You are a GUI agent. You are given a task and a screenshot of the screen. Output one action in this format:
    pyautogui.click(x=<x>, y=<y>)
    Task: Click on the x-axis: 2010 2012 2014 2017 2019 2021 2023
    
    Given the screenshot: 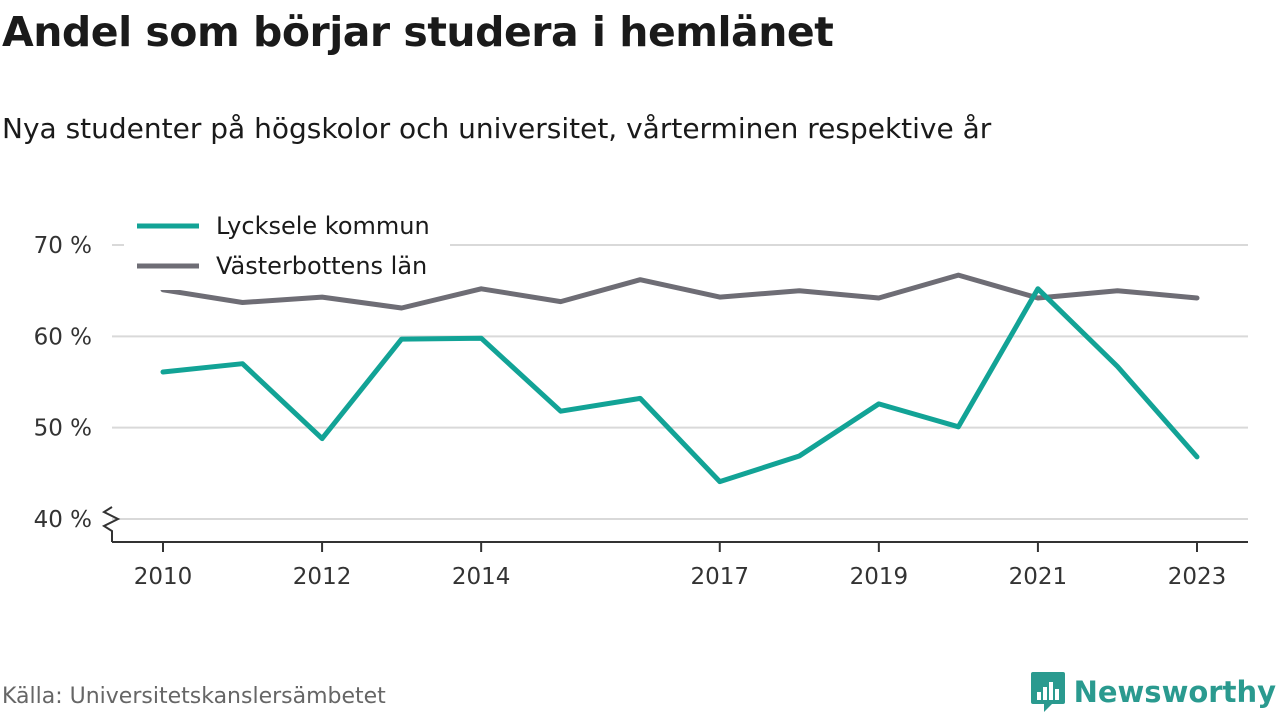 What is the action you would take?
    pyautogui.click(x=680, y=565)
    